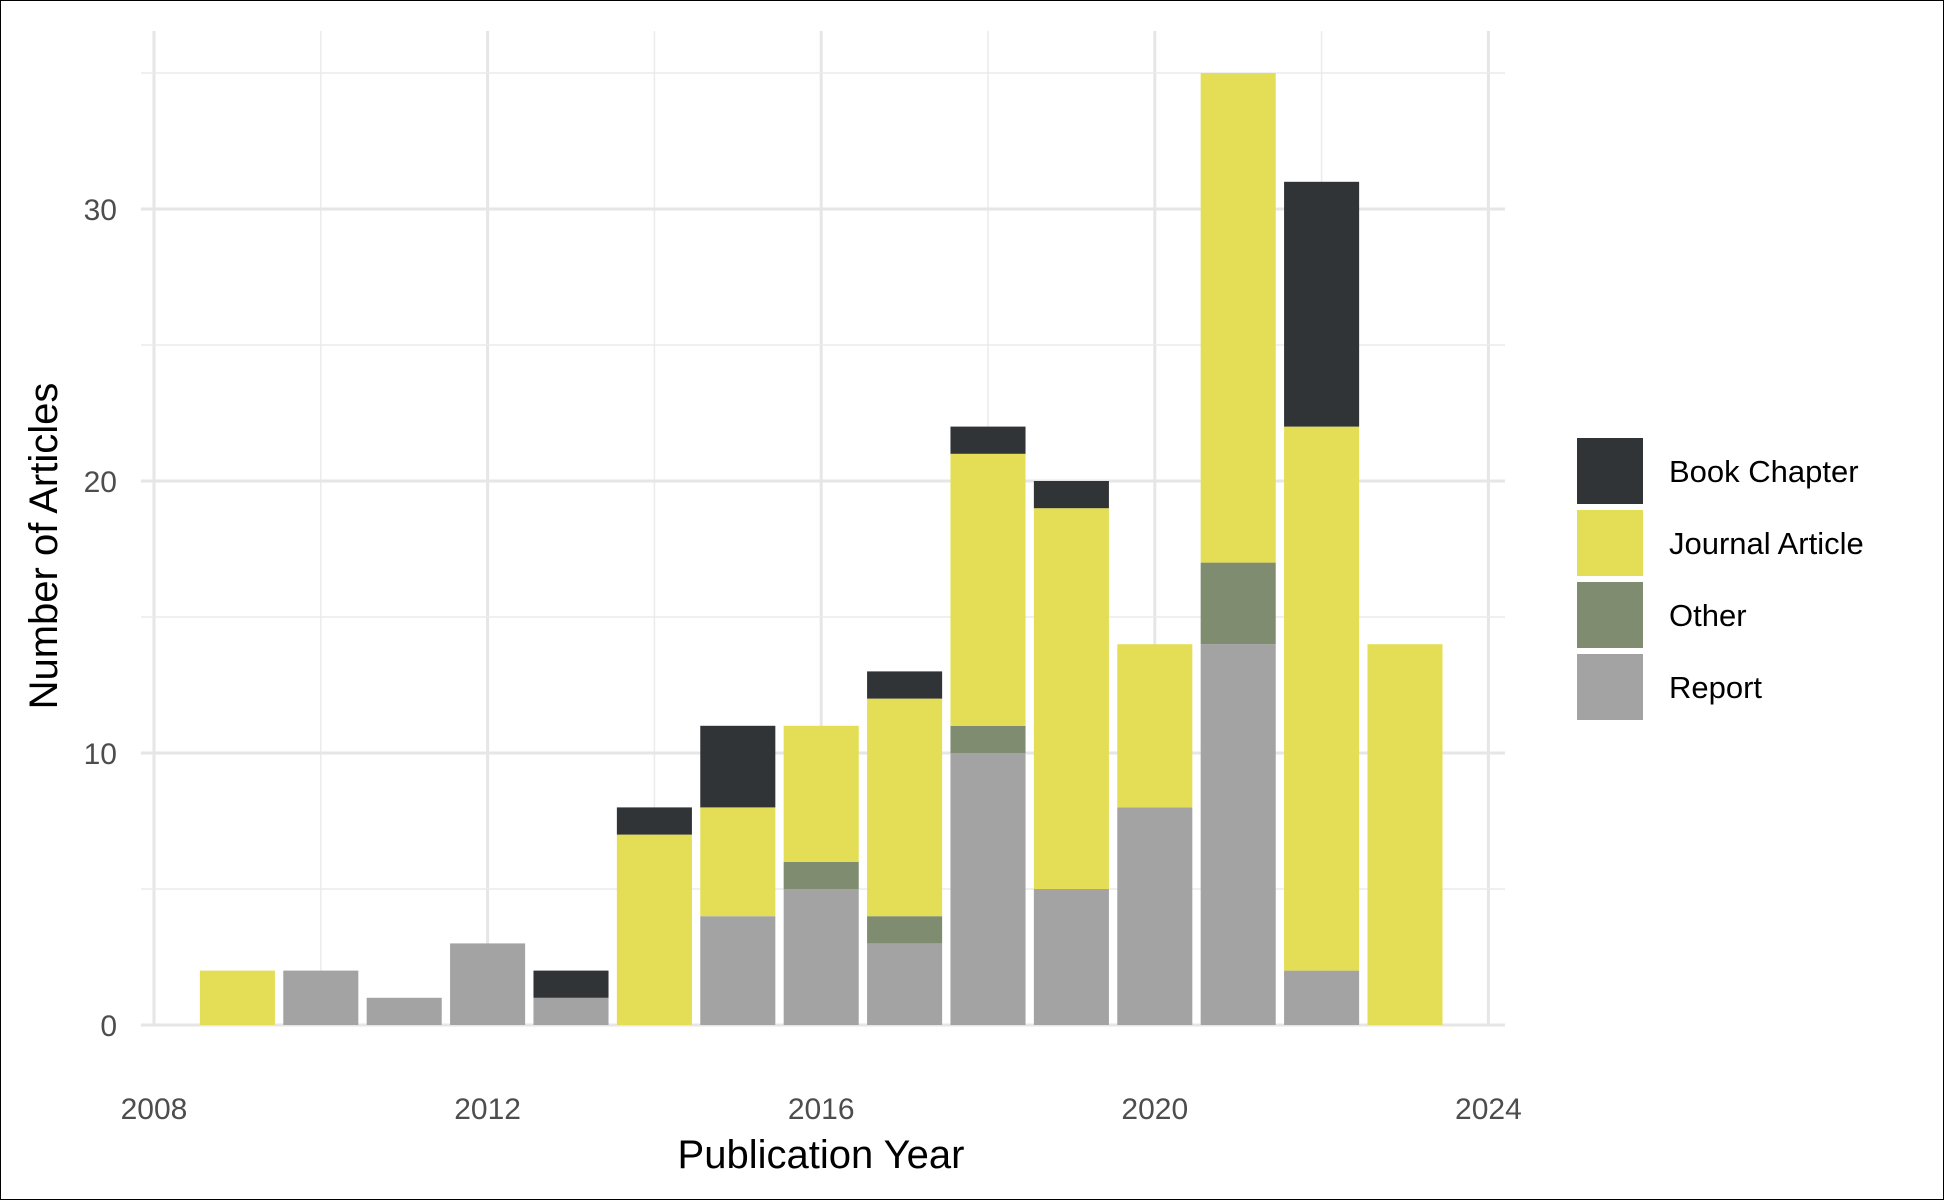 Image resolution: width=1944 pixels, height=1201 pixels. Describe the element at coordinates (44, 546) in the screenshot. I see `y-axis-title: Number of Articles` at that location.